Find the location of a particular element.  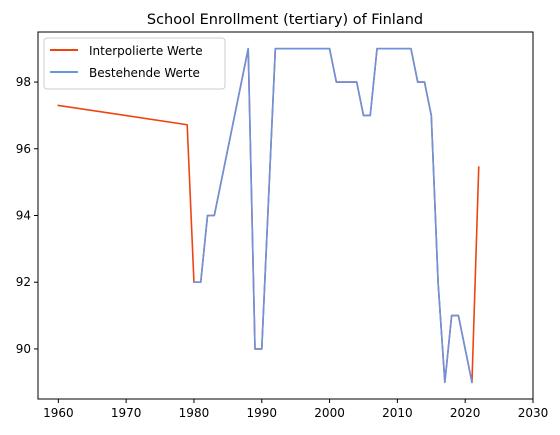

y-tick-label-94: 94 is located at coordinates (23, 216).